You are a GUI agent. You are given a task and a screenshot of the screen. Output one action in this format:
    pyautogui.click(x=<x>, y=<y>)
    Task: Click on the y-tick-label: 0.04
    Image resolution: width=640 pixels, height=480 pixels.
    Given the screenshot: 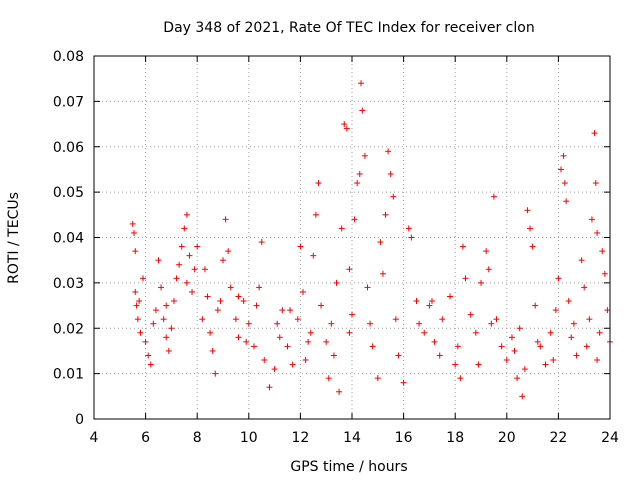 What is the action you would take?
    pyautogui.click(x=68, y=239)
    